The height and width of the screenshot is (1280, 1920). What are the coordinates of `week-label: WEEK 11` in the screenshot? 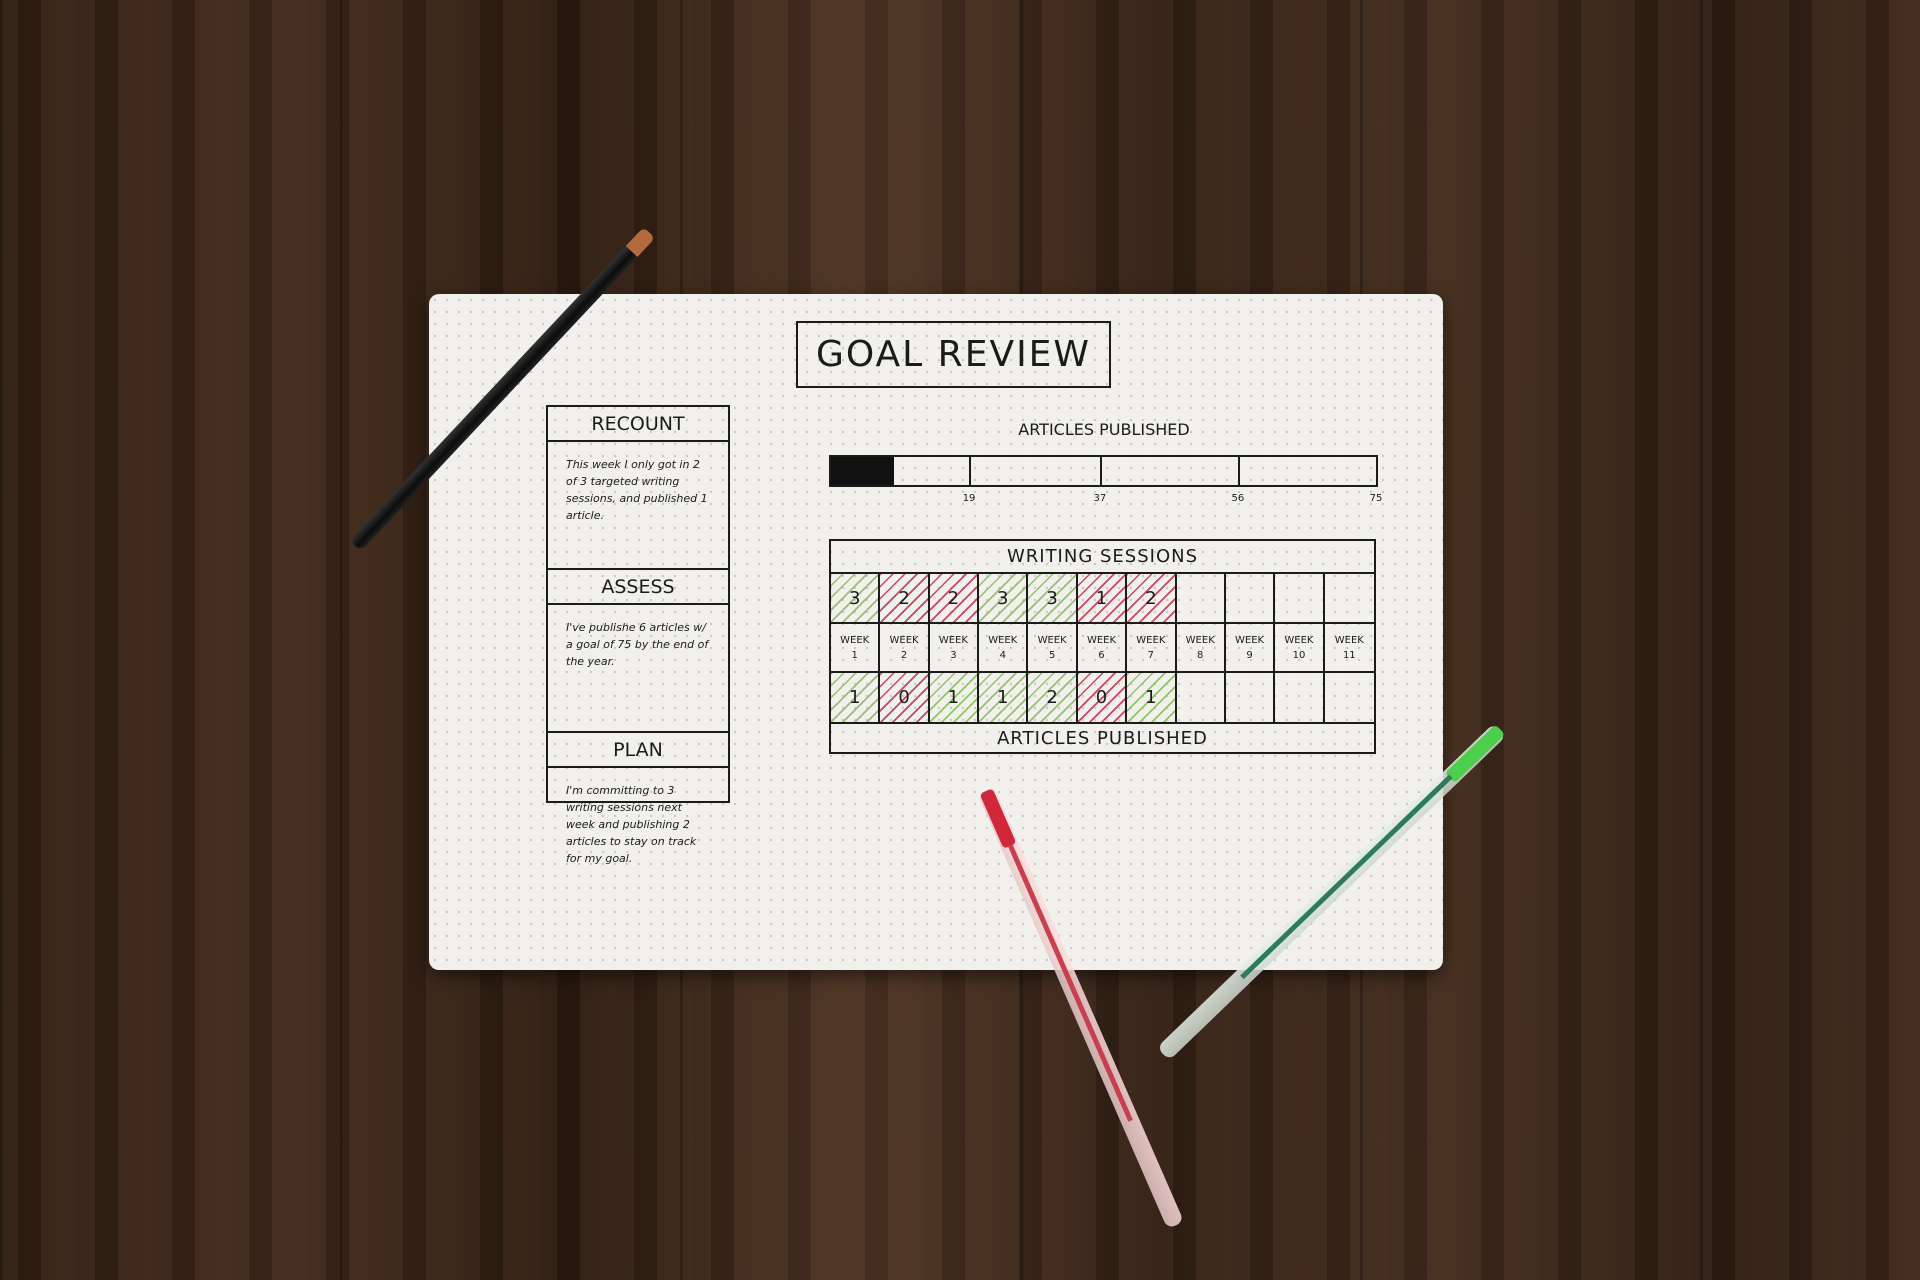 It's located at (1349, 647).